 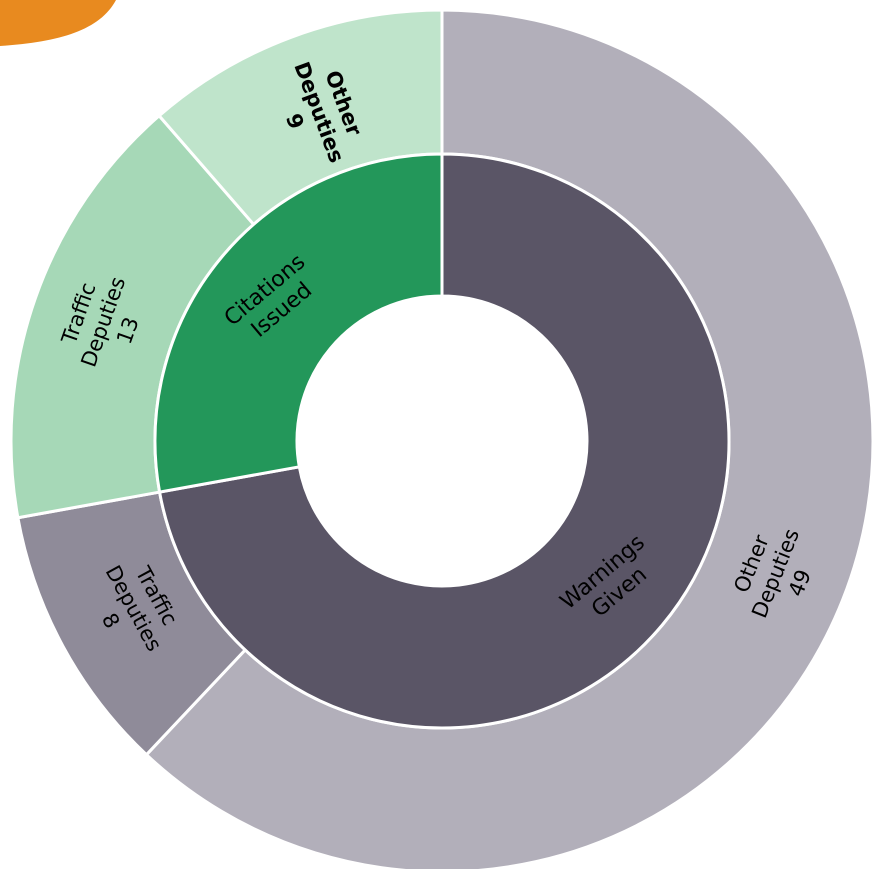 I want to click on inner-slice-citations-issued, so click(x=298, y=323).